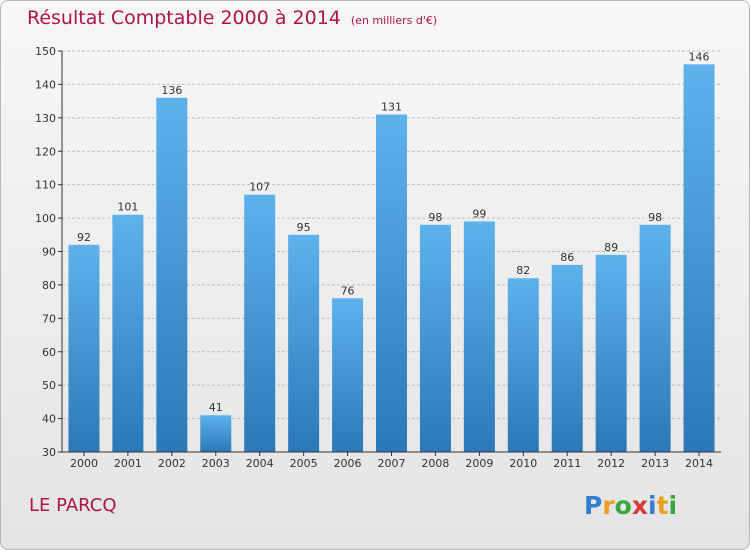 The height and width of the screenshot is (550, 750). I want to click on data-label: 92, so click(84, 237).